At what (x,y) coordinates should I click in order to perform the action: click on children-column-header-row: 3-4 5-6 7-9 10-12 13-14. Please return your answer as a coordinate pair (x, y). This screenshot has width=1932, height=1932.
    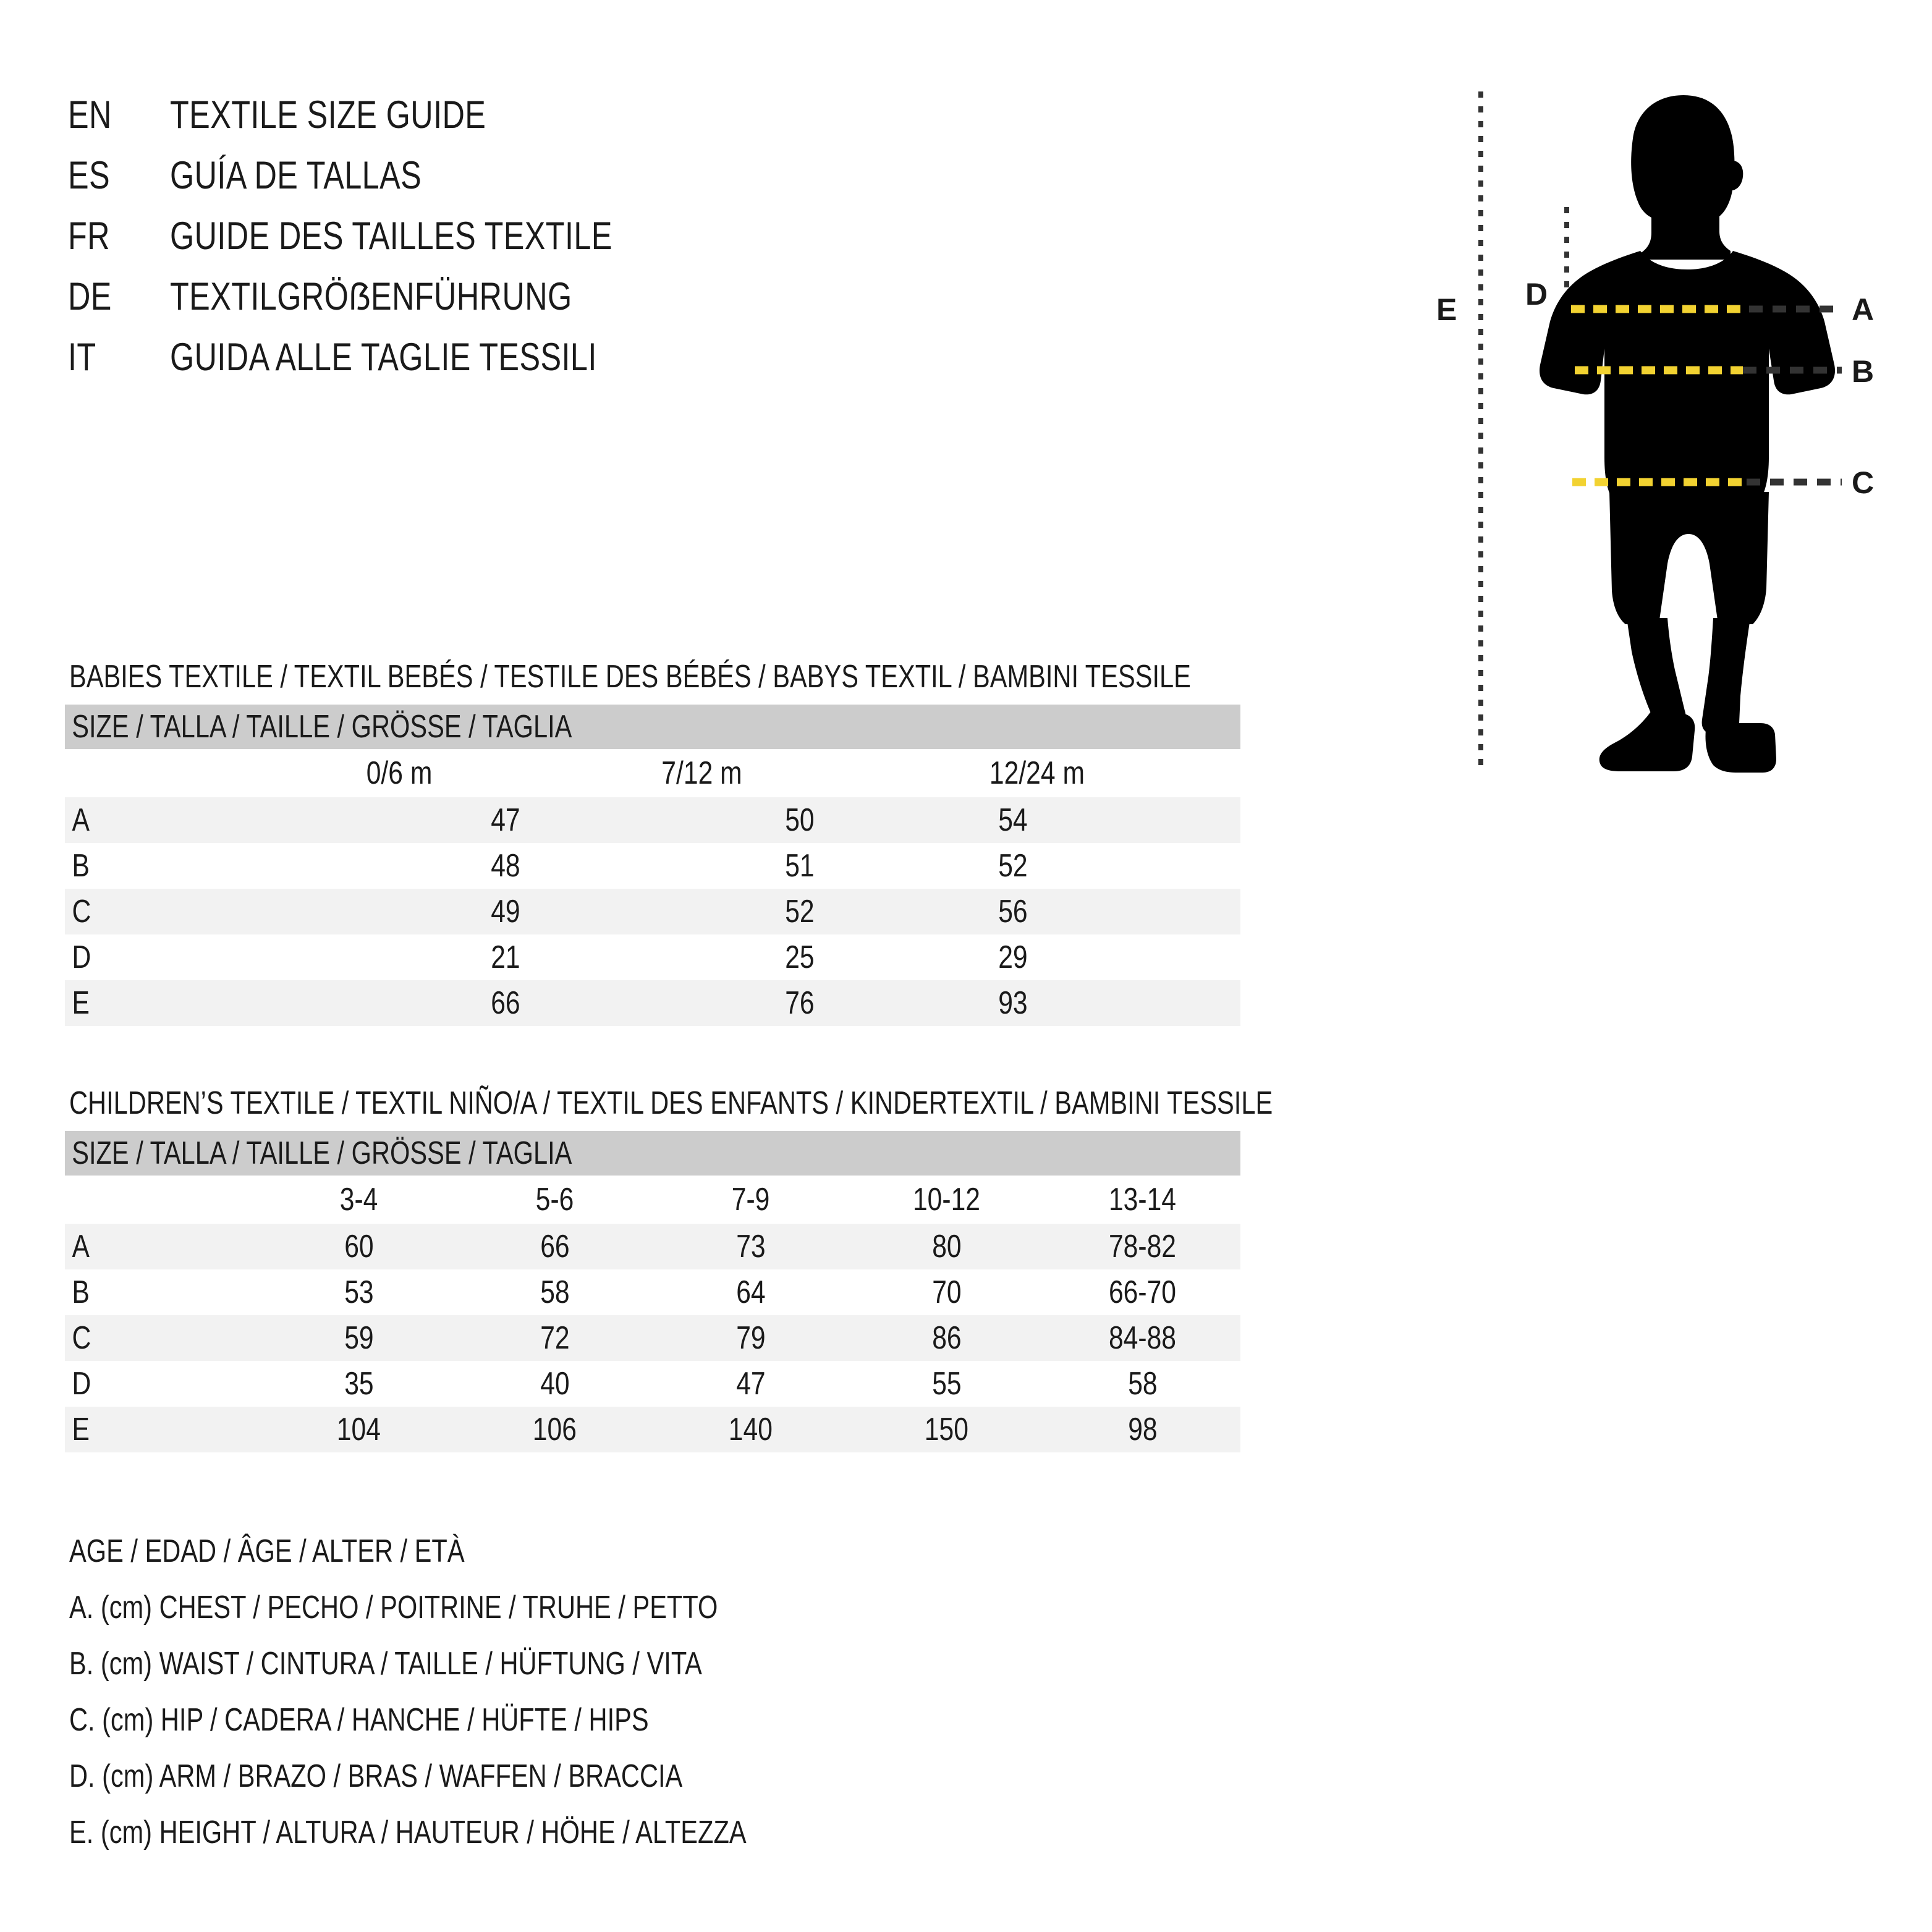
    Looking at the image, I should click on (652, 1200).